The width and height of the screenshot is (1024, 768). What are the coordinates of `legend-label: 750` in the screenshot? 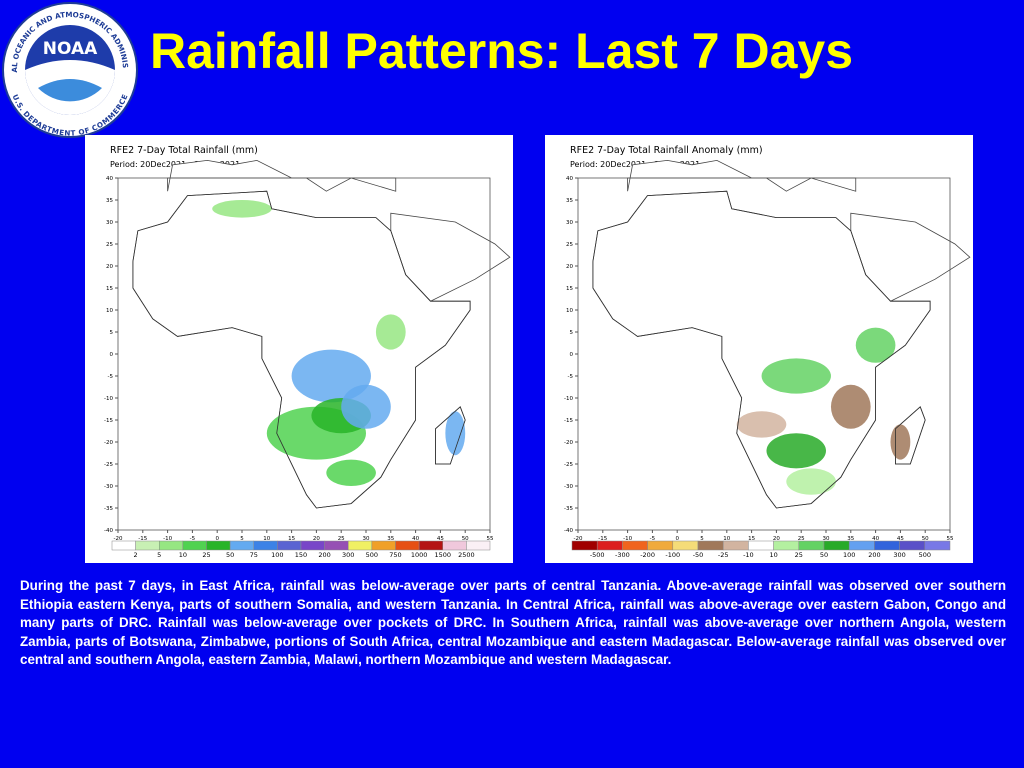 It's located at (395, 555).